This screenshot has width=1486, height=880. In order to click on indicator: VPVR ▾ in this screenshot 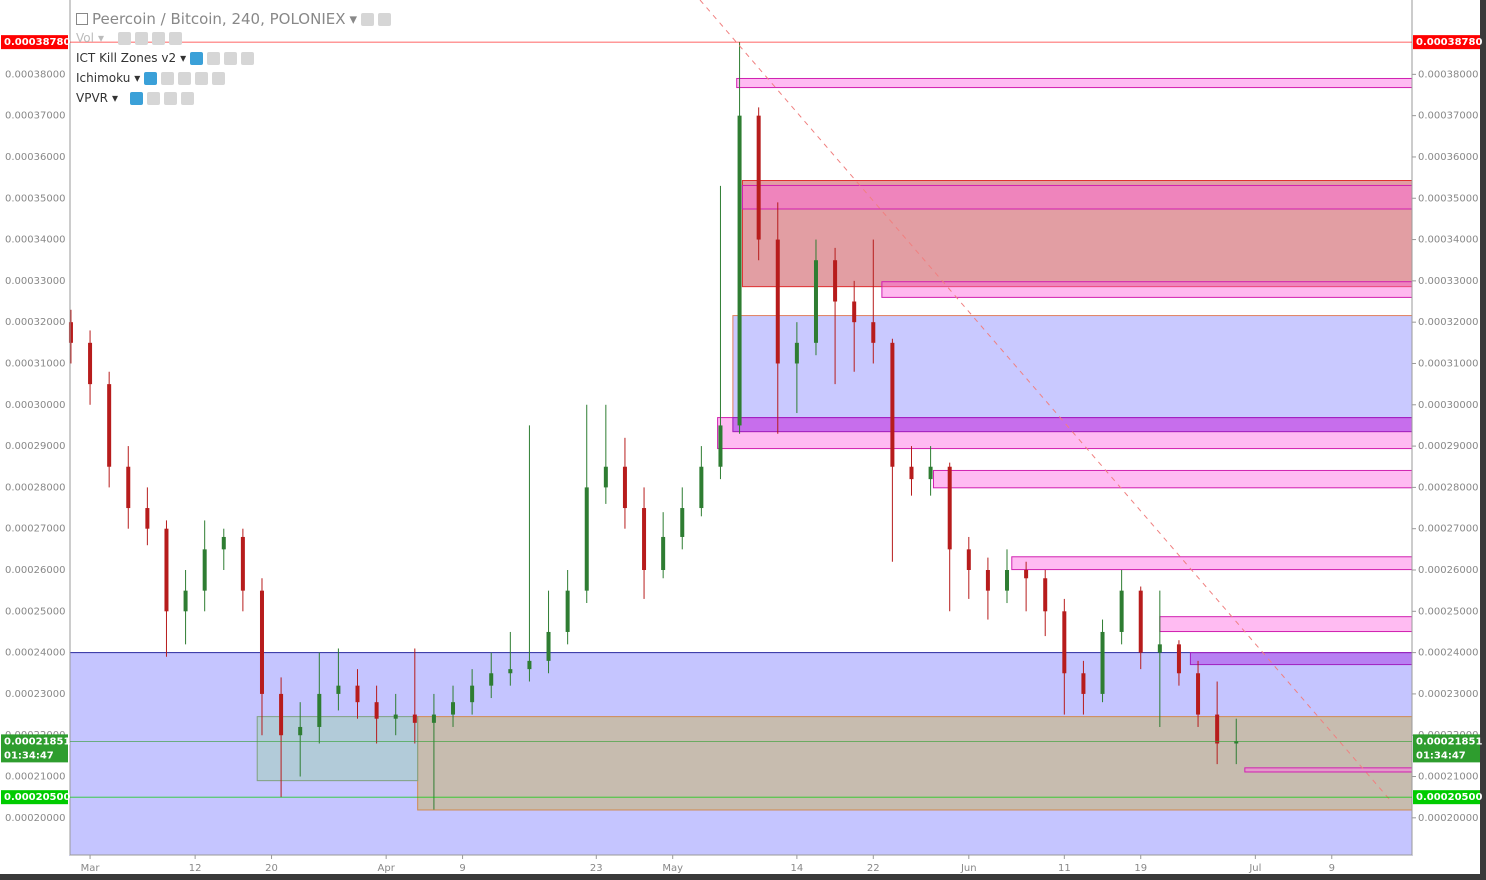, I will do `click(135, 98)`.